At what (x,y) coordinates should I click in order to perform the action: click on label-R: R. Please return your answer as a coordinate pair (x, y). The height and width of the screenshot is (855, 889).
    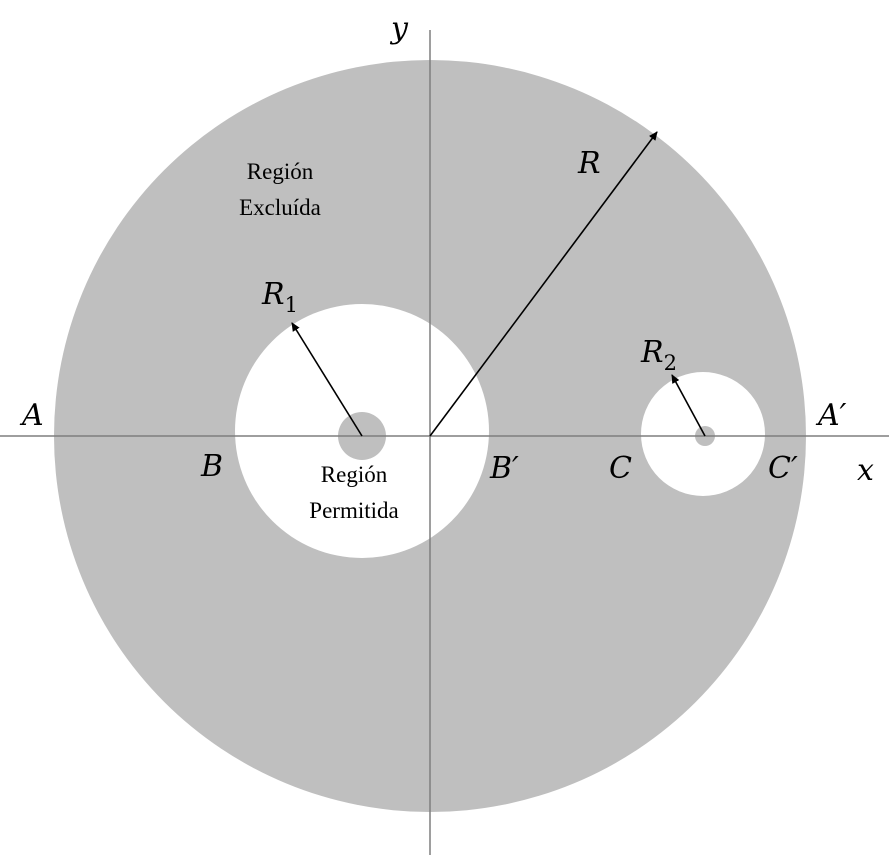
    Looking at the image, I should click on (589, 163).